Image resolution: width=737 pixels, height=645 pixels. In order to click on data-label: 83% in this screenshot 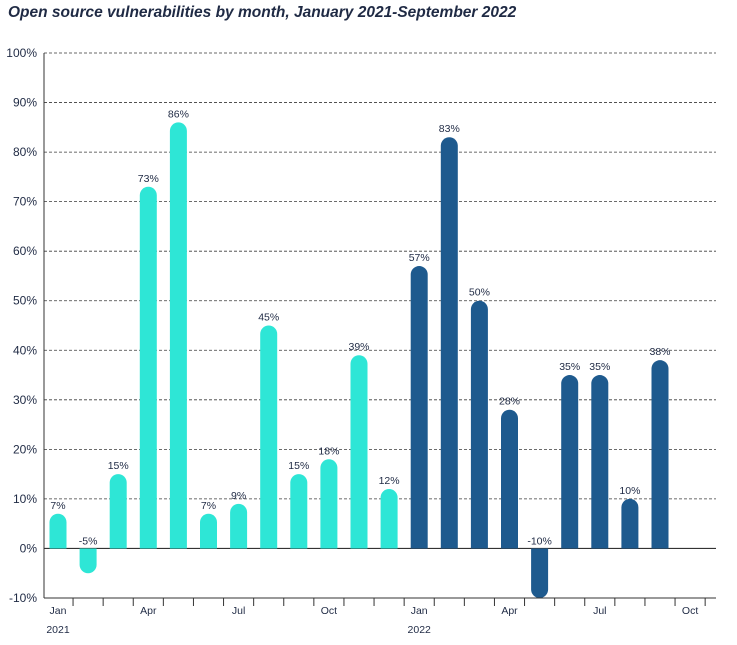, I will do `click(449, 129)`.